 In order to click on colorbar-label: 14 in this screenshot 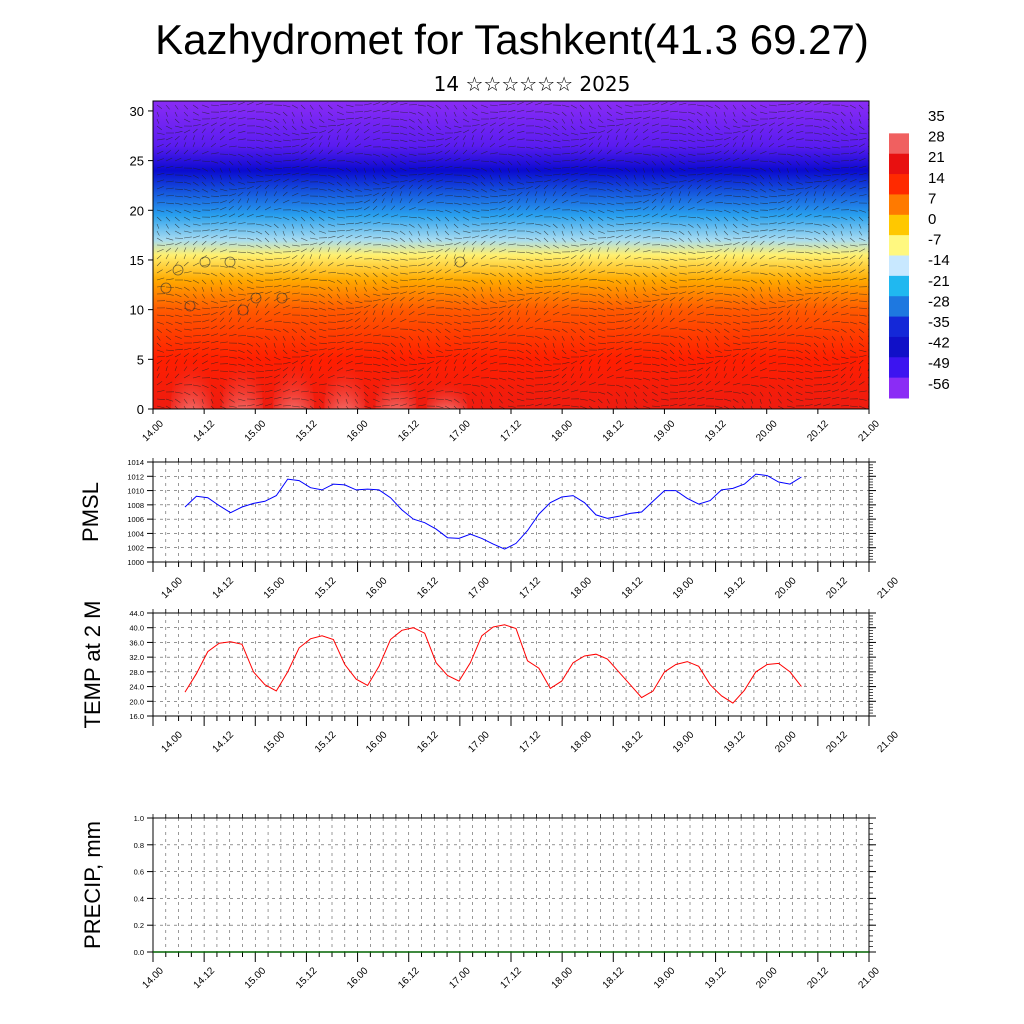, I will do `click(936, 178)`.